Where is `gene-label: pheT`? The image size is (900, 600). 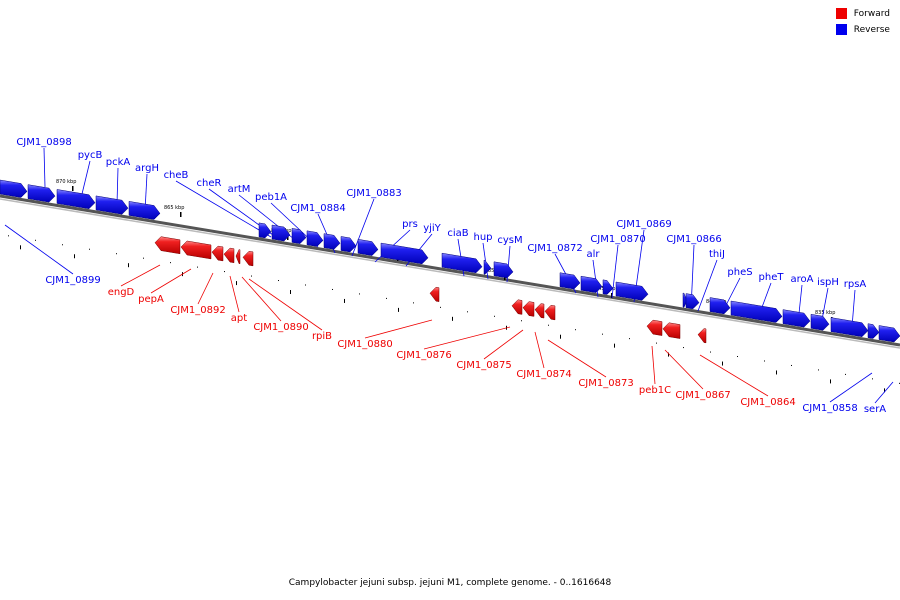
gene-label: pheT is located at coordinates (772, 277).